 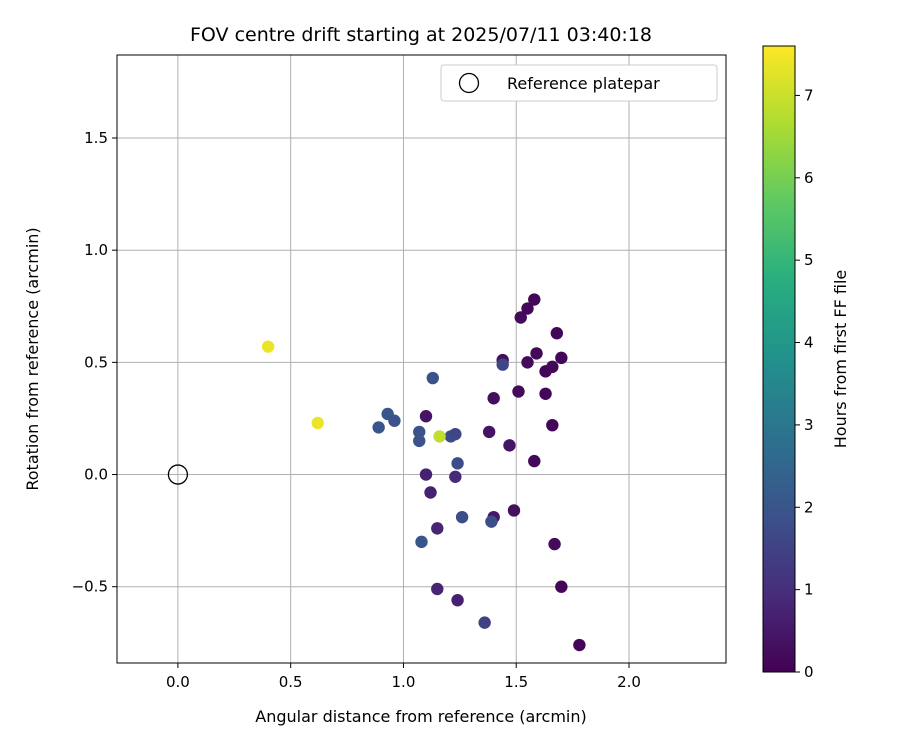 I want to click on y-tick-label: 0.5, so click(x=96, y=362).